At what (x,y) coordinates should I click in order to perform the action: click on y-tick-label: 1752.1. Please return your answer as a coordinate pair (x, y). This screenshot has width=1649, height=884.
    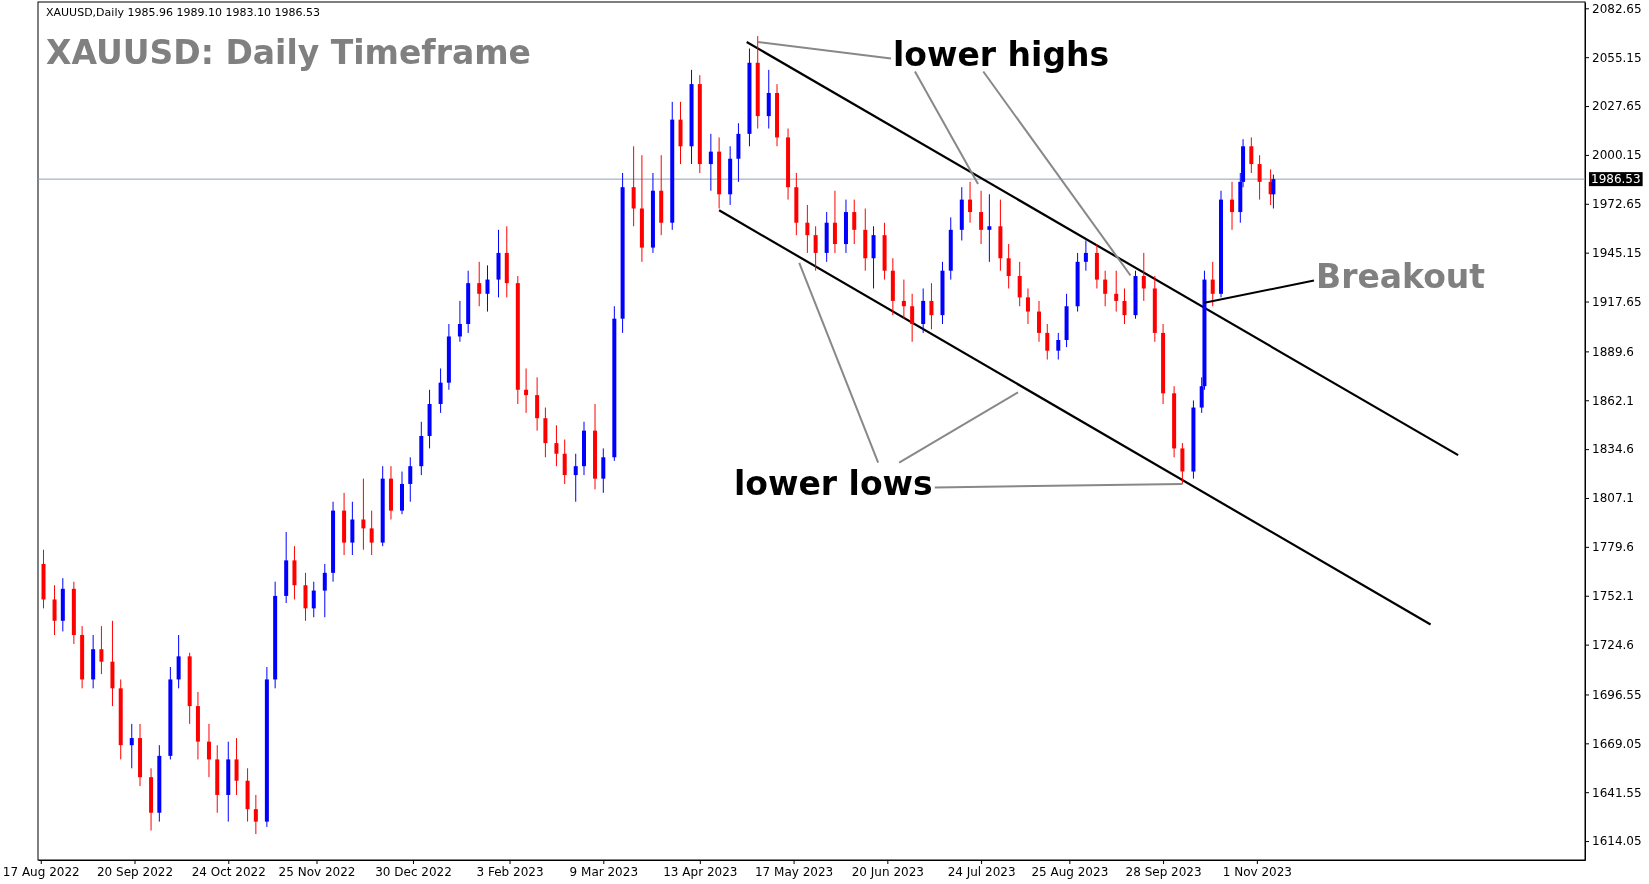
    Looking at the image, I should click on (1613, 596).